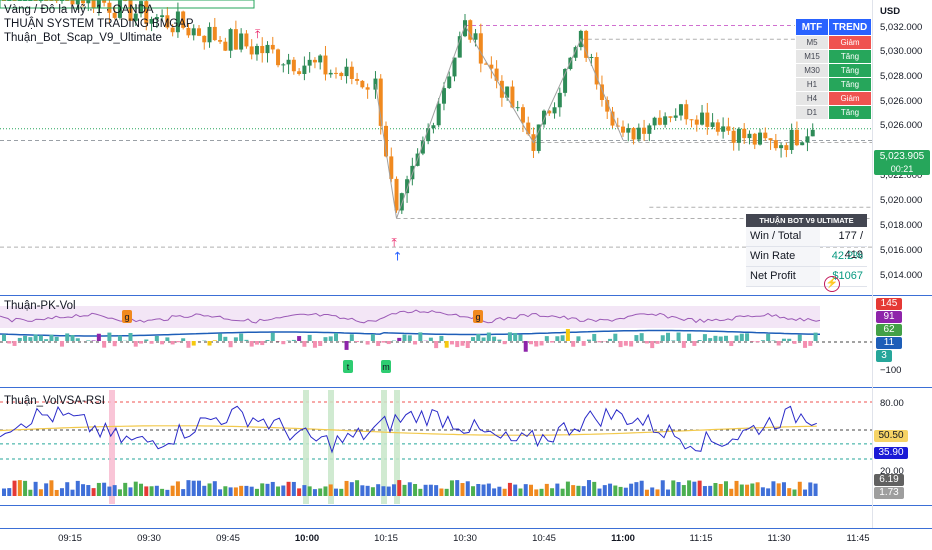  What do you see at coordinates (850, 56) in the screenshot?
I see `mtf-trend: Tăng` at bounding box center [850, 56].